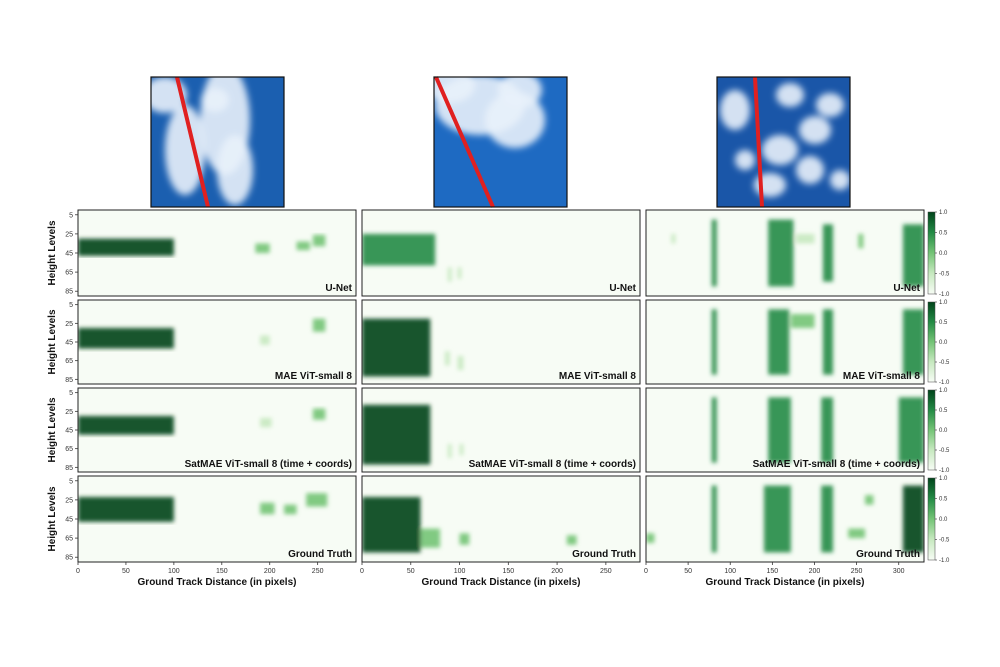 Image resolution: width=1000 pixels, height=667 pixels. I want to click on heatmap-panel: MAE ViT-small 8 5 25 45 65 85 Height Levels, so click(202, 342).